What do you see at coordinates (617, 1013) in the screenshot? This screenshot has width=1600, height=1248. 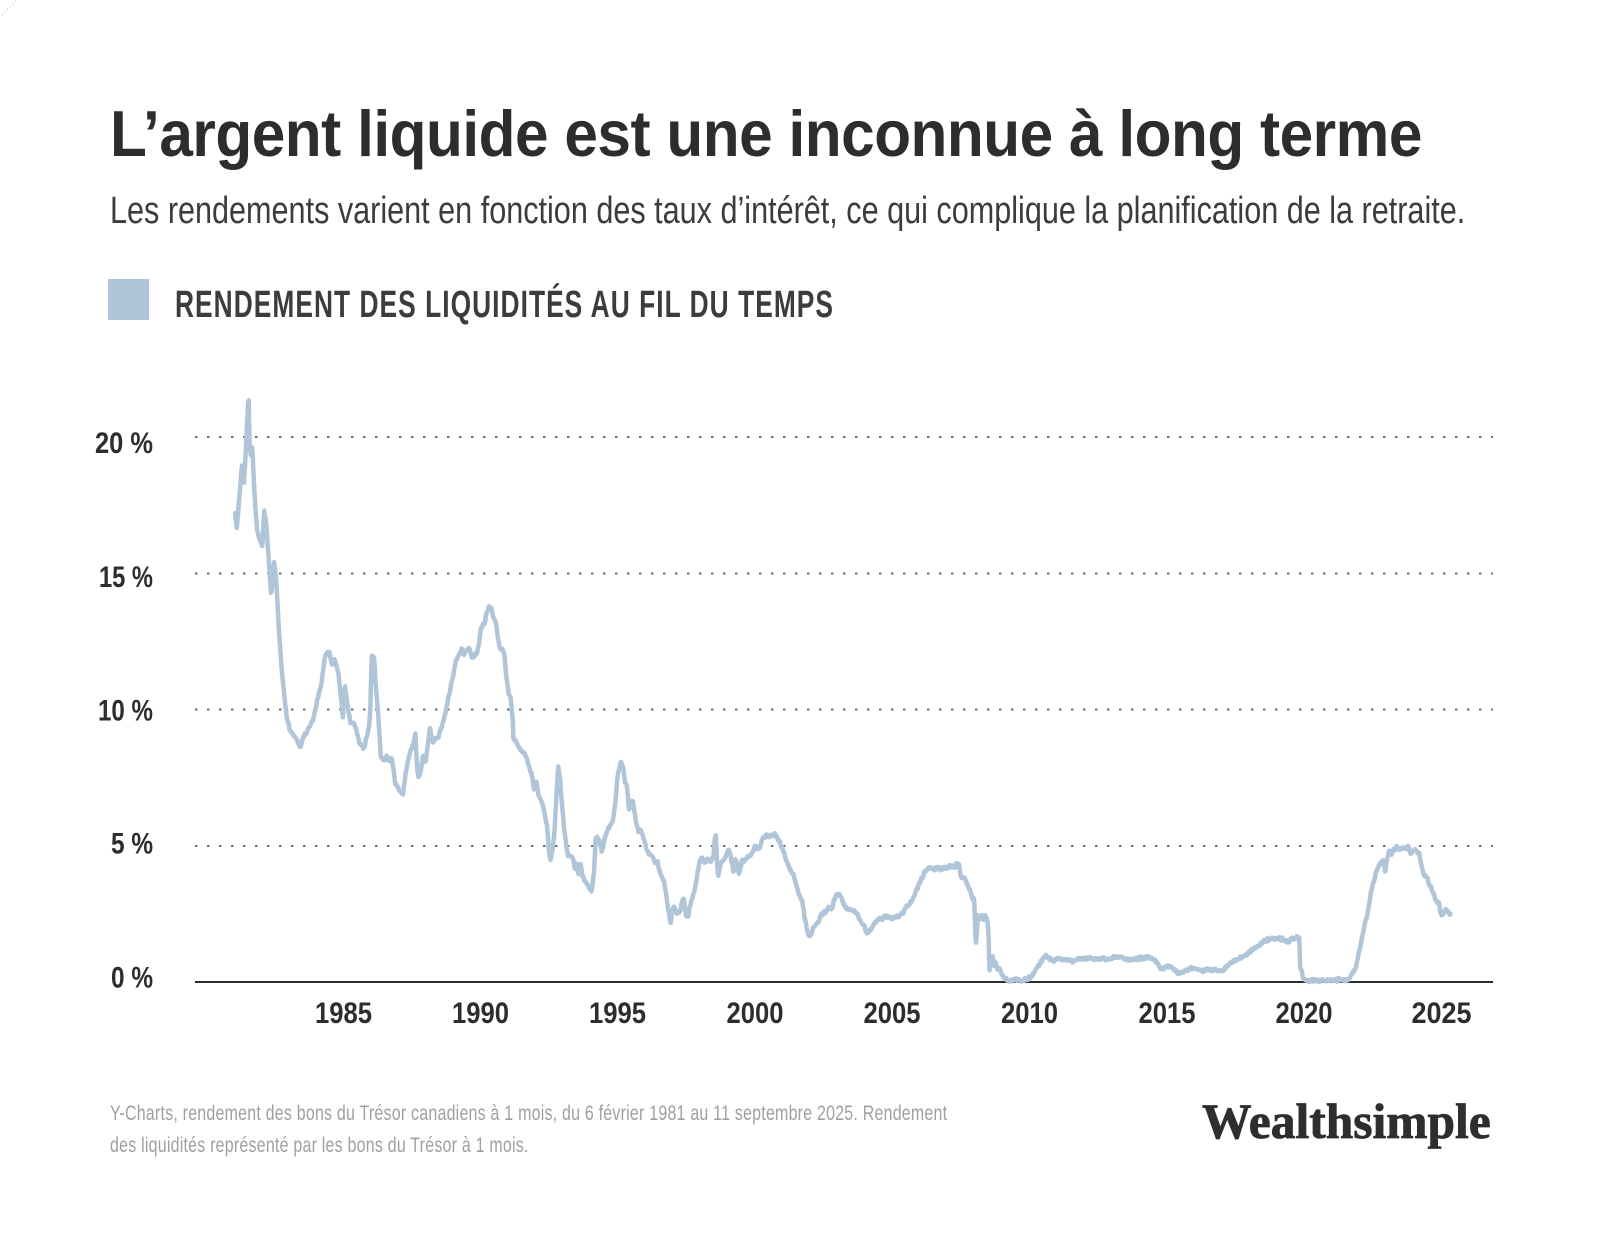 I see `svg-text: 1995` at bounding box center [617, 1013].